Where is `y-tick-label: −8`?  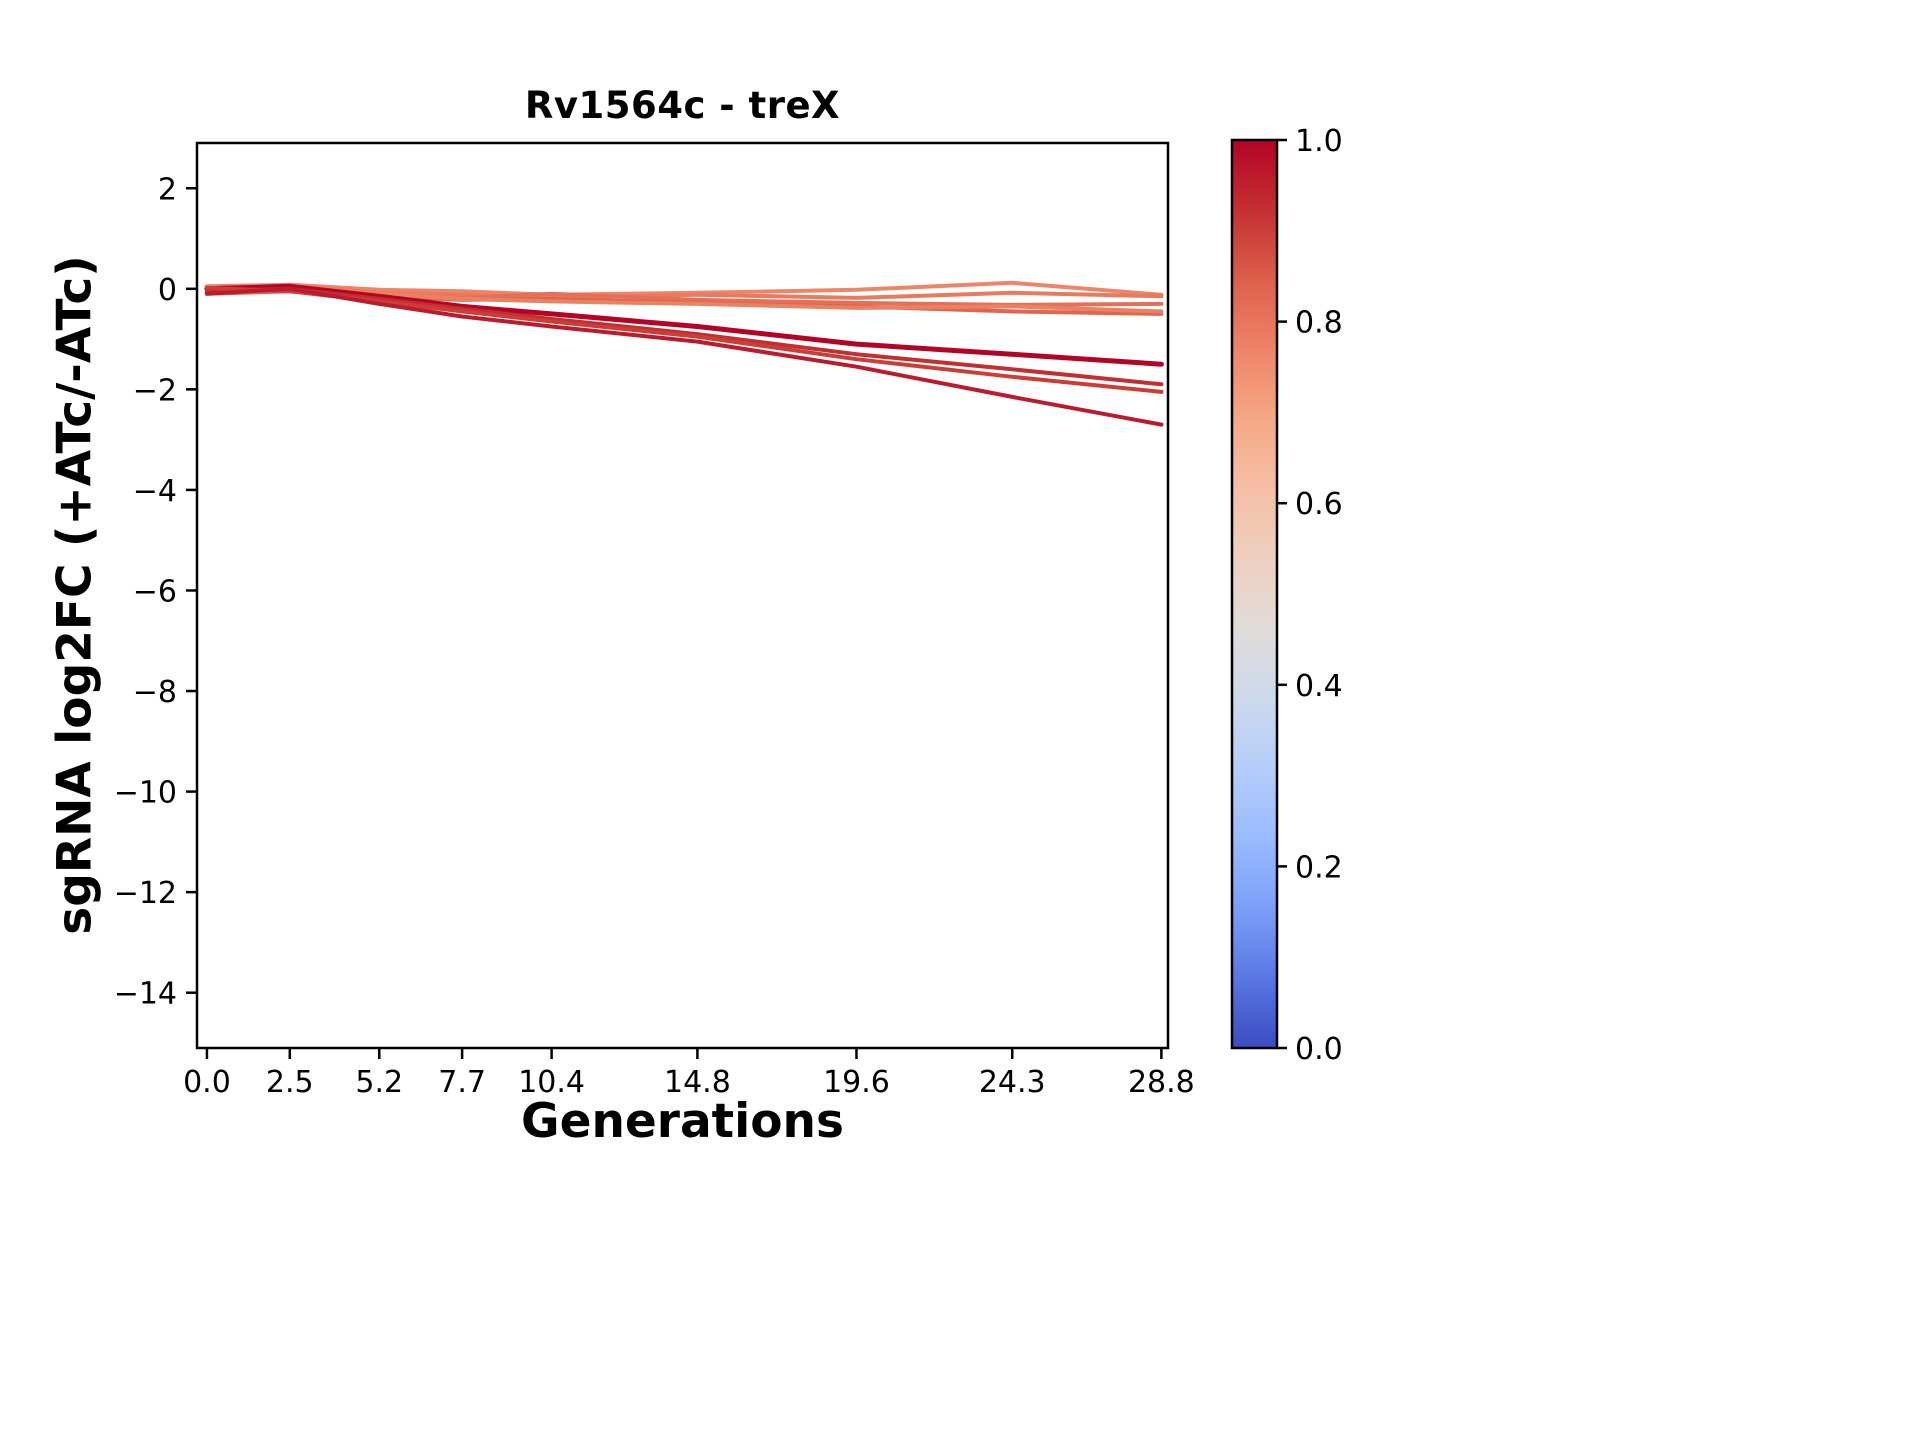 y-tick-label: −8 is located at coordinates (155, 692).